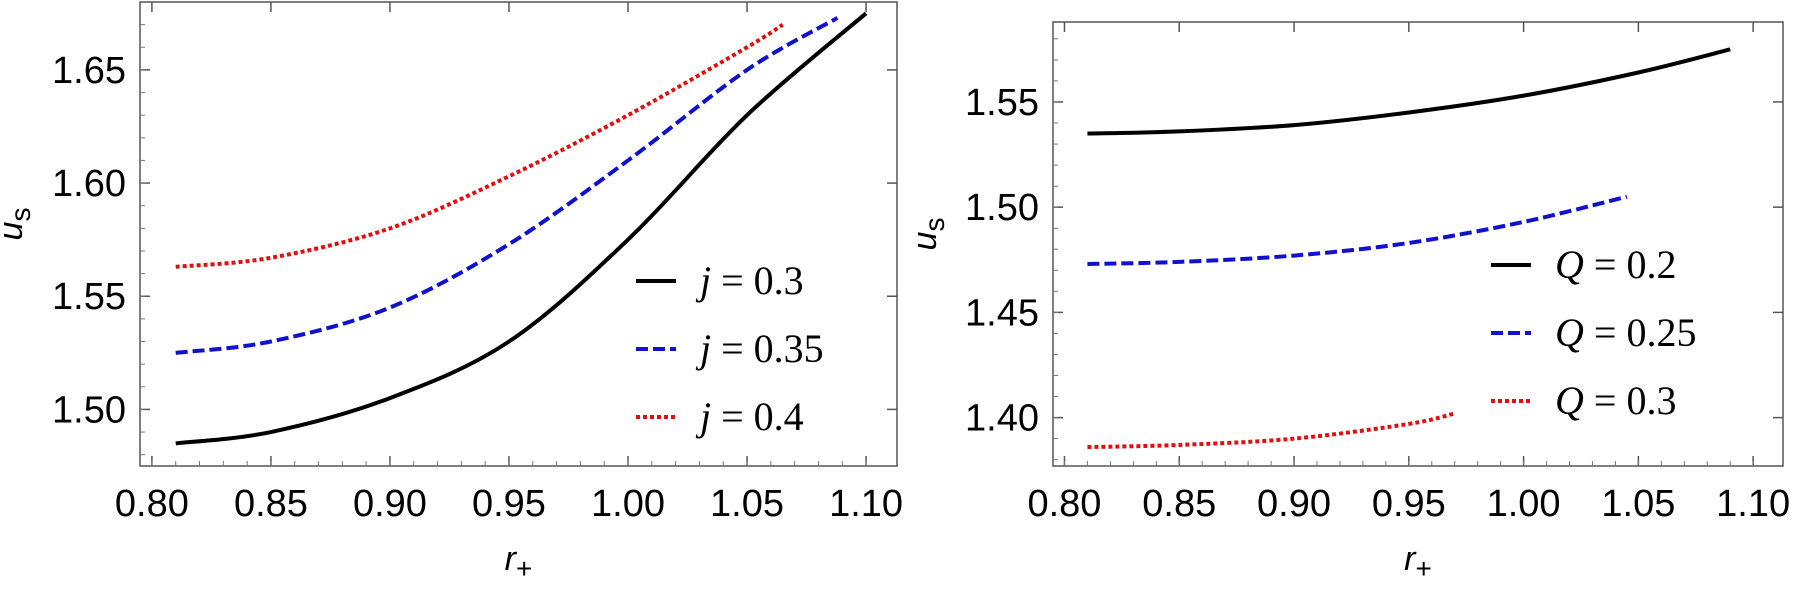  I want to click on right-x-tick-label: 1.05, so click(1638, 504).